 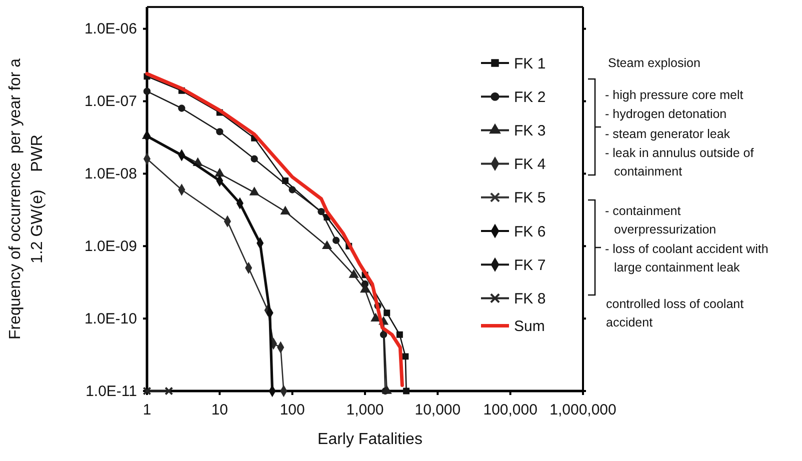 I want to click on legend-label: FK 5, so click(x=530, y=198).